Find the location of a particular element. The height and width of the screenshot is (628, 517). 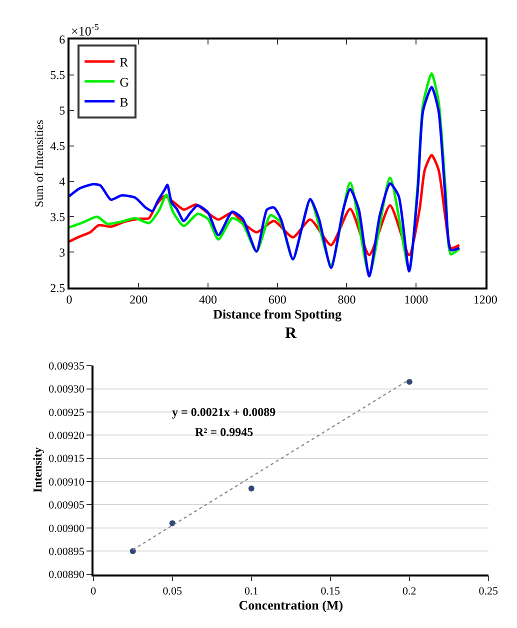

y-tick-label: 3.5 is located at coordinates (58, 217).